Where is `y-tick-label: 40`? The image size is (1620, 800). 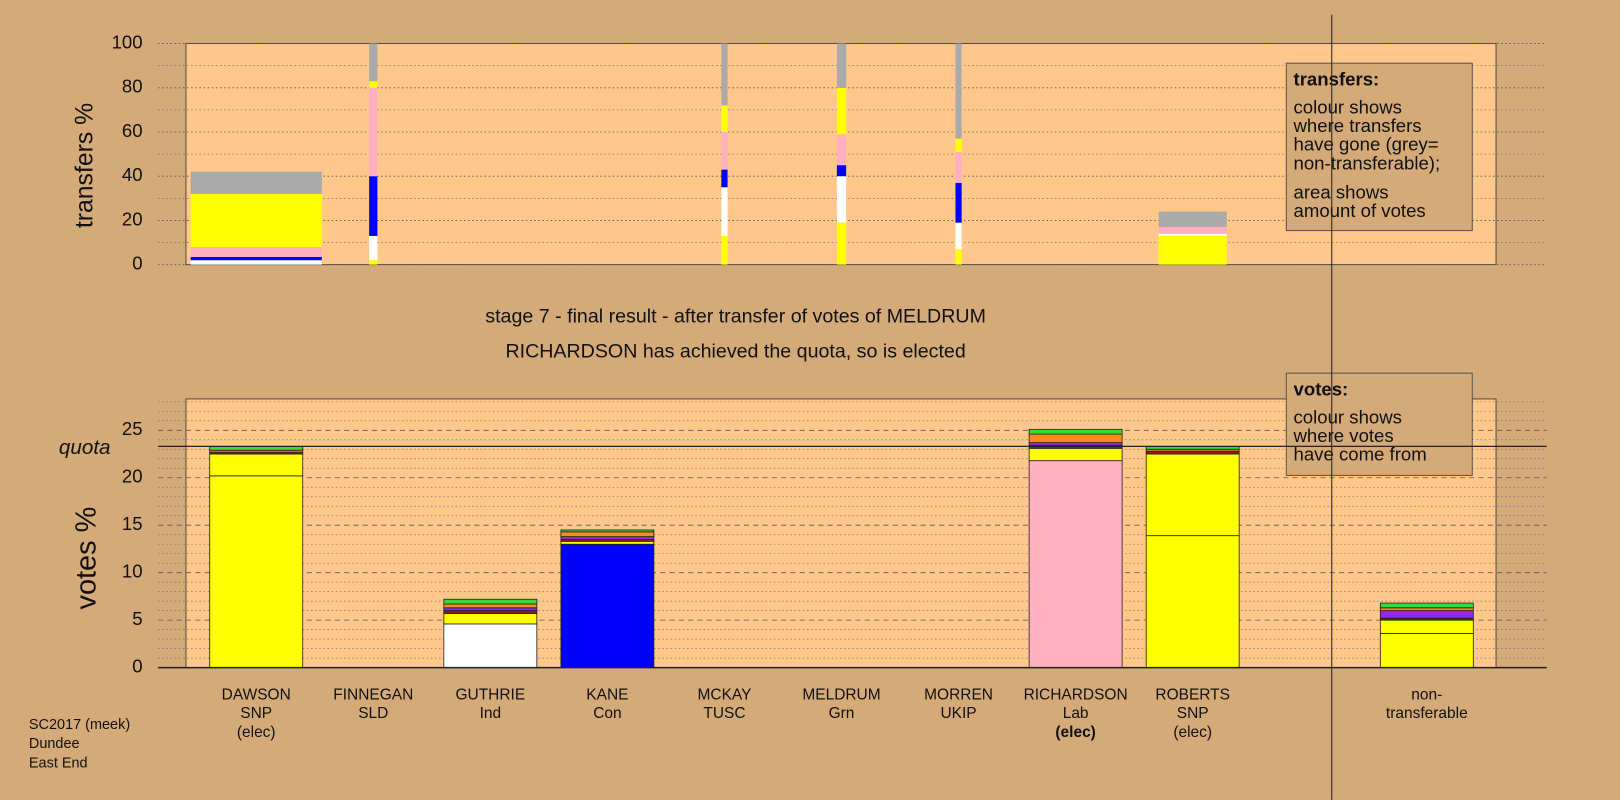
y-tick-label: 40 is located at coordinates (132, 174).